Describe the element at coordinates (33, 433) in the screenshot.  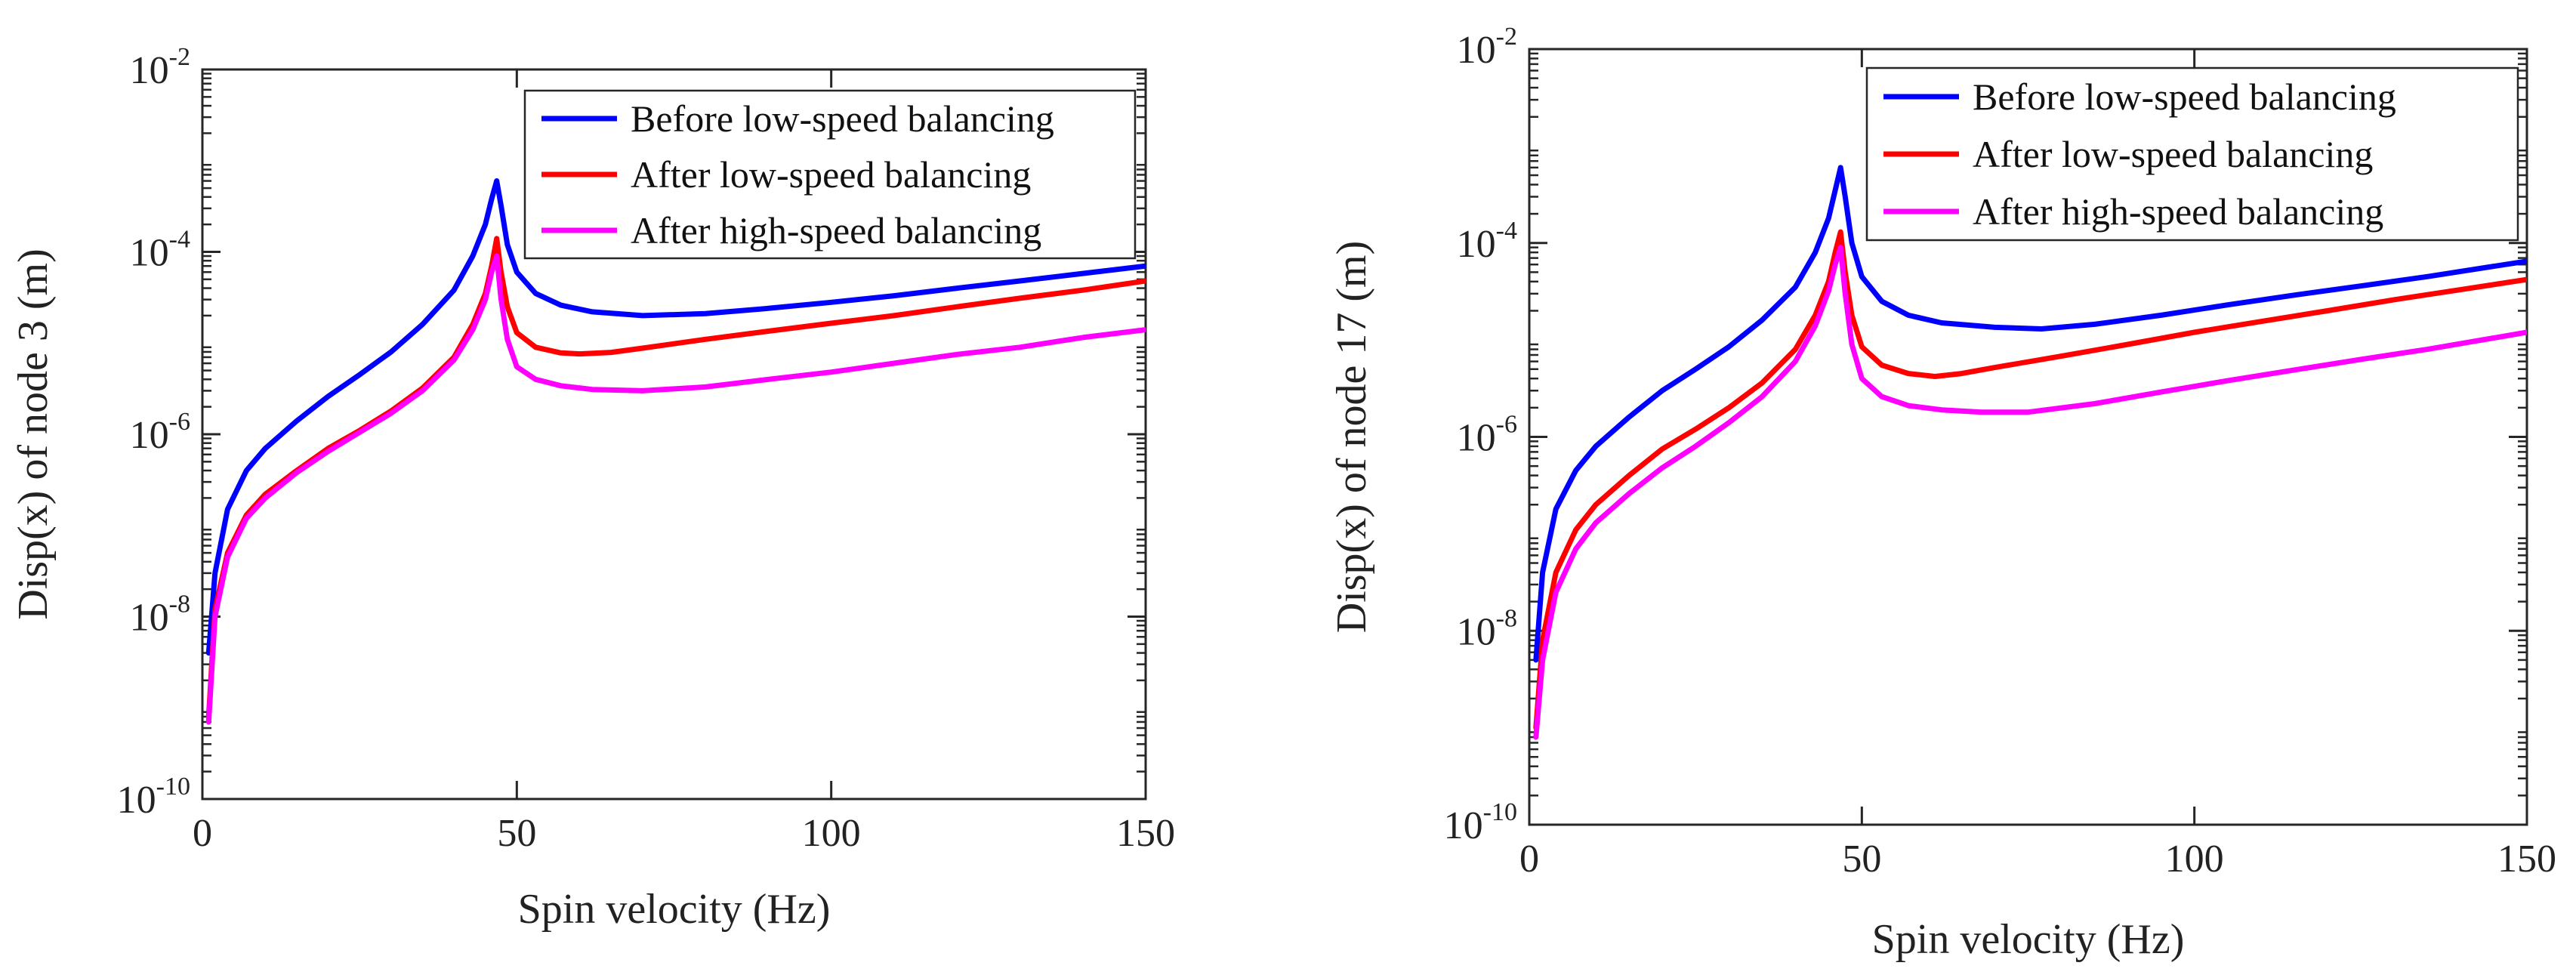
I see `y-axis-label: Disp(x) of node 3 (m)` at that location.